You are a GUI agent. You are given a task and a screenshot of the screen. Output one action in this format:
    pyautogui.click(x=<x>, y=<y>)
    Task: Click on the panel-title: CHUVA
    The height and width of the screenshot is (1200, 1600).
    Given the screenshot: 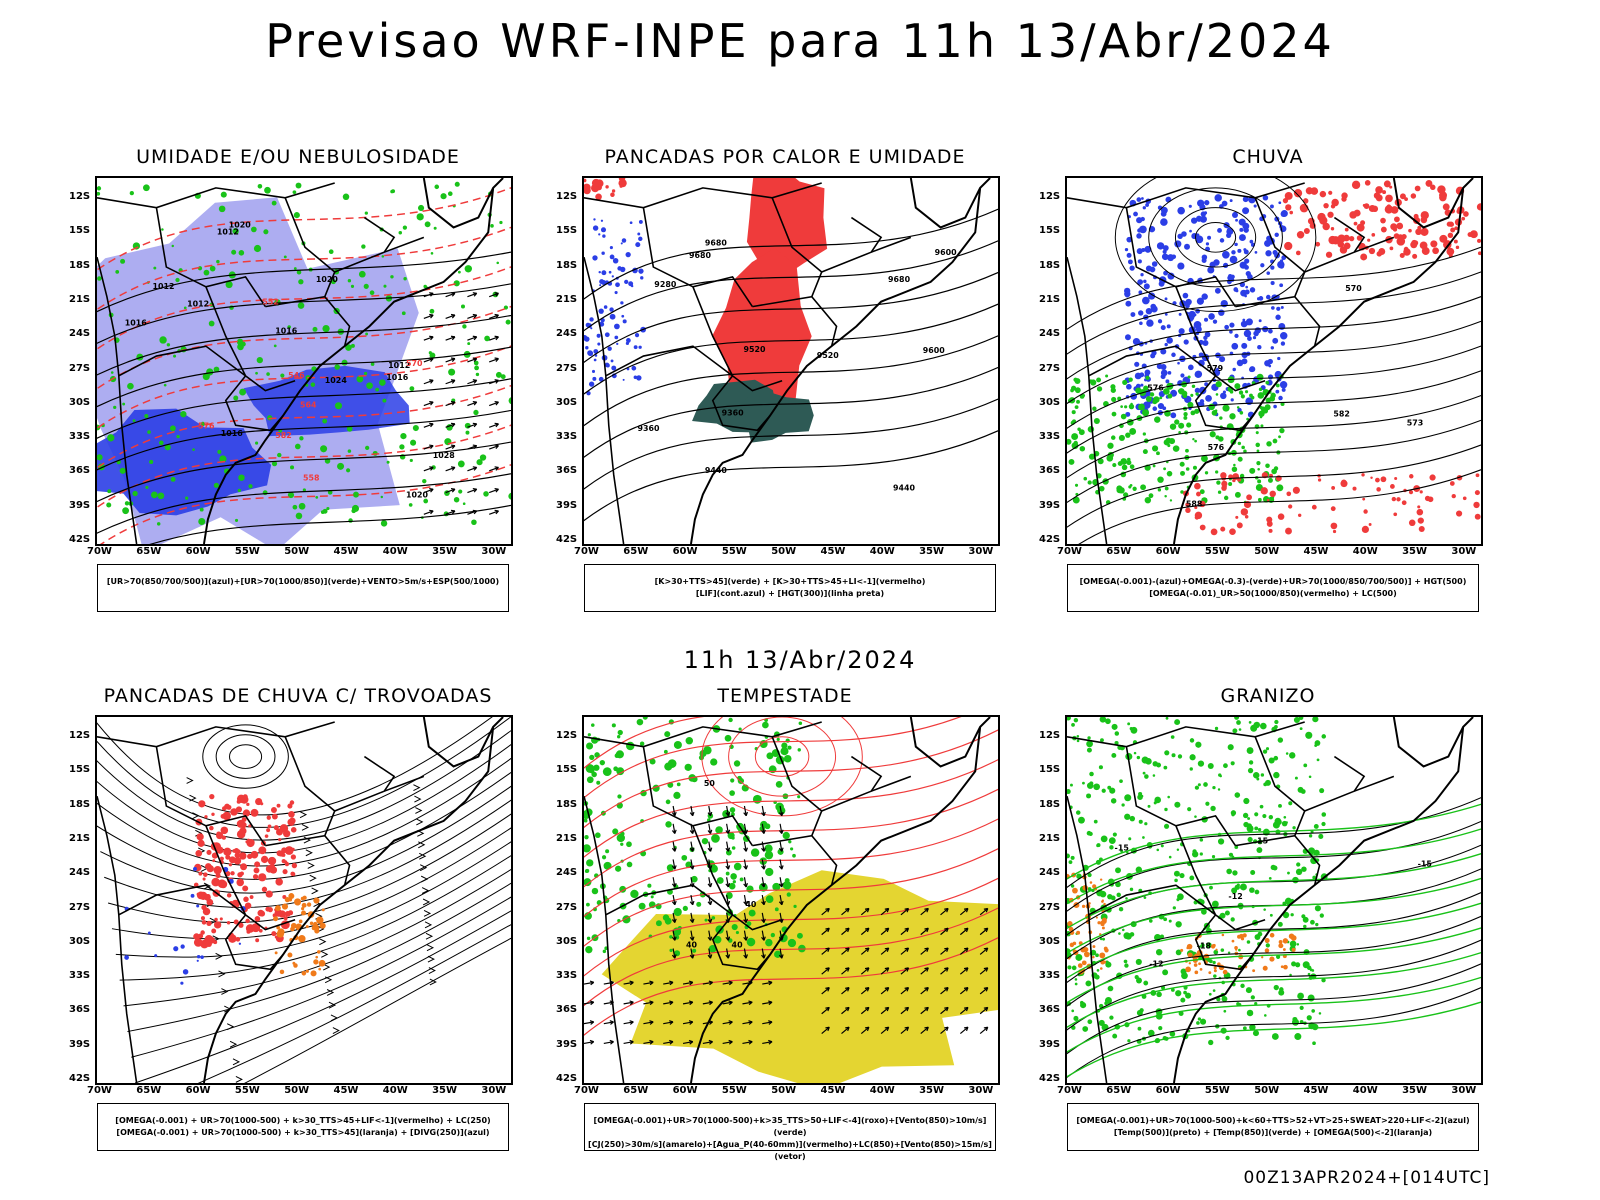 What is the action you would take?
    pyautogui.click(x=1268, y=157)
    